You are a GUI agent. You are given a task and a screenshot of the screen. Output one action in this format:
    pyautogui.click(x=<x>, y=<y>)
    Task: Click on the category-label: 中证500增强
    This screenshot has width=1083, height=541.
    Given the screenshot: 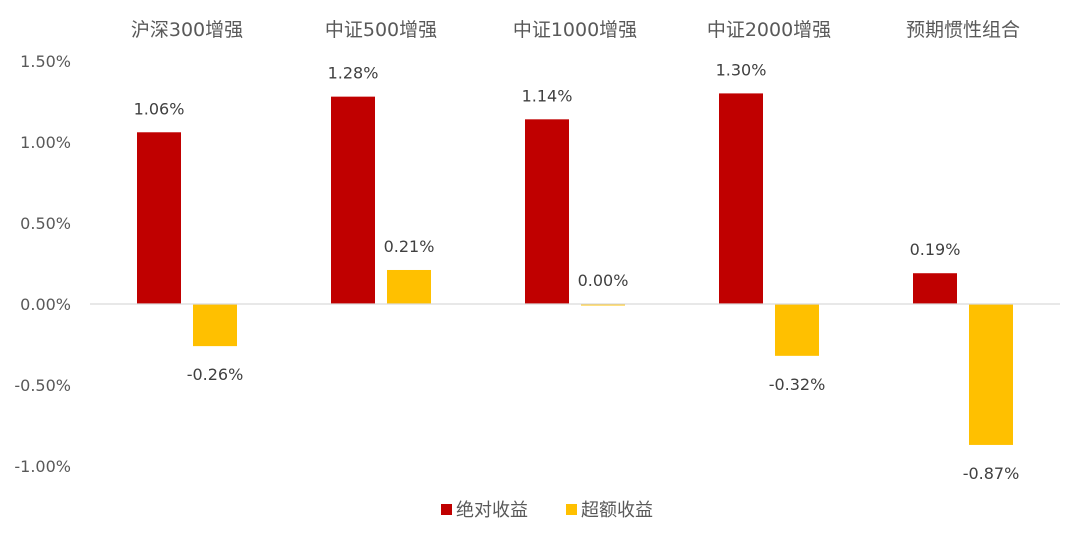 What is the action you would take?
    pyautogui.click(x=381, y=30)
    